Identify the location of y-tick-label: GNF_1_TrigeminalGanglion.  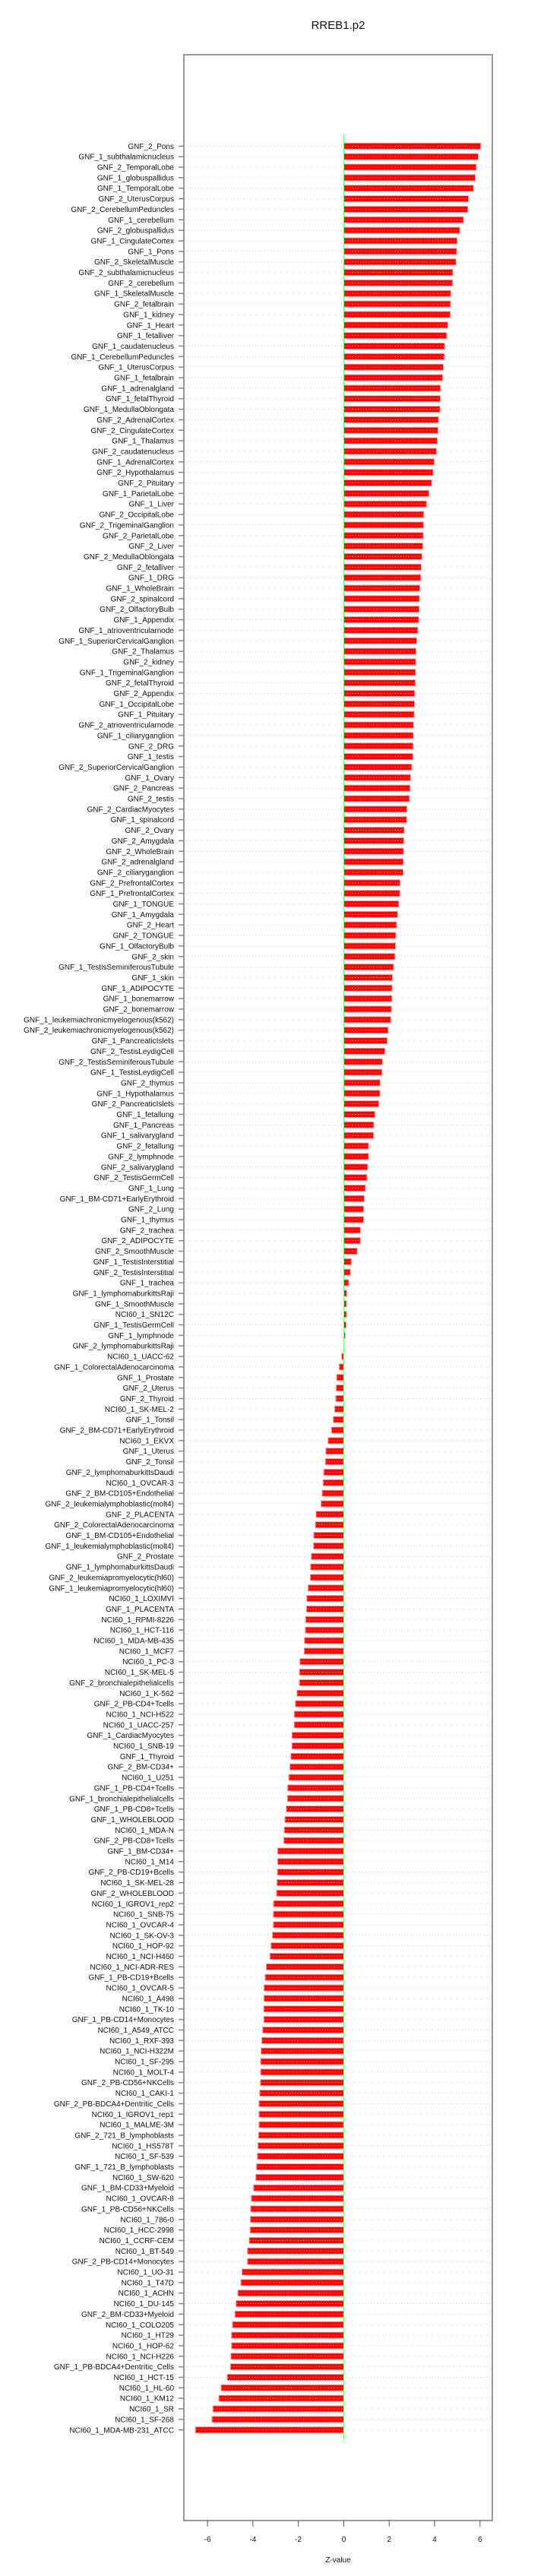
(127, 673).